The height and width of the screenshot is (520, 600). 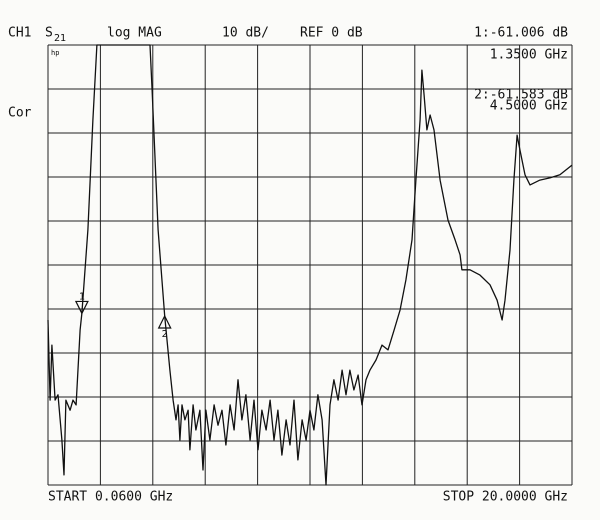 I want to click on status: Cor, so click(x=20, y=113).